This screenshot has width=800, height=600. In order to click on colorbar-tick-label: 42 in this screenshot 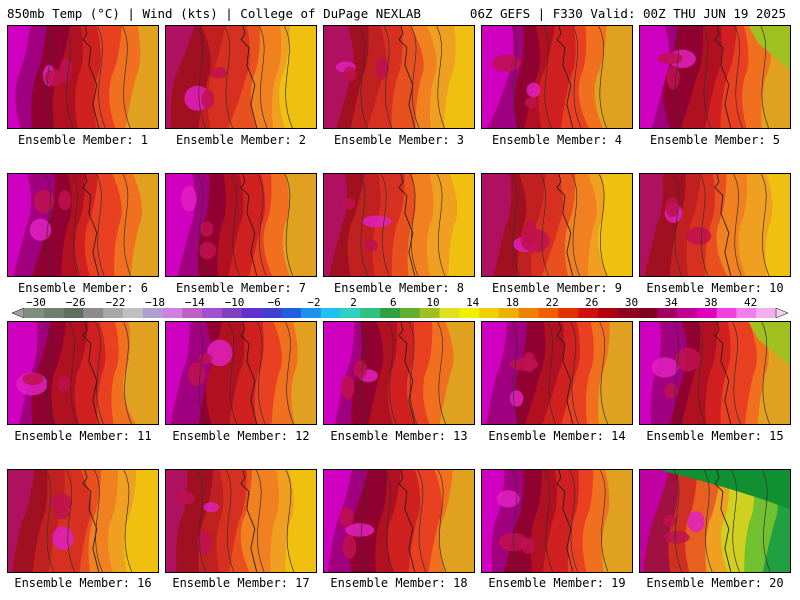, I will do `click(750, 302)`.